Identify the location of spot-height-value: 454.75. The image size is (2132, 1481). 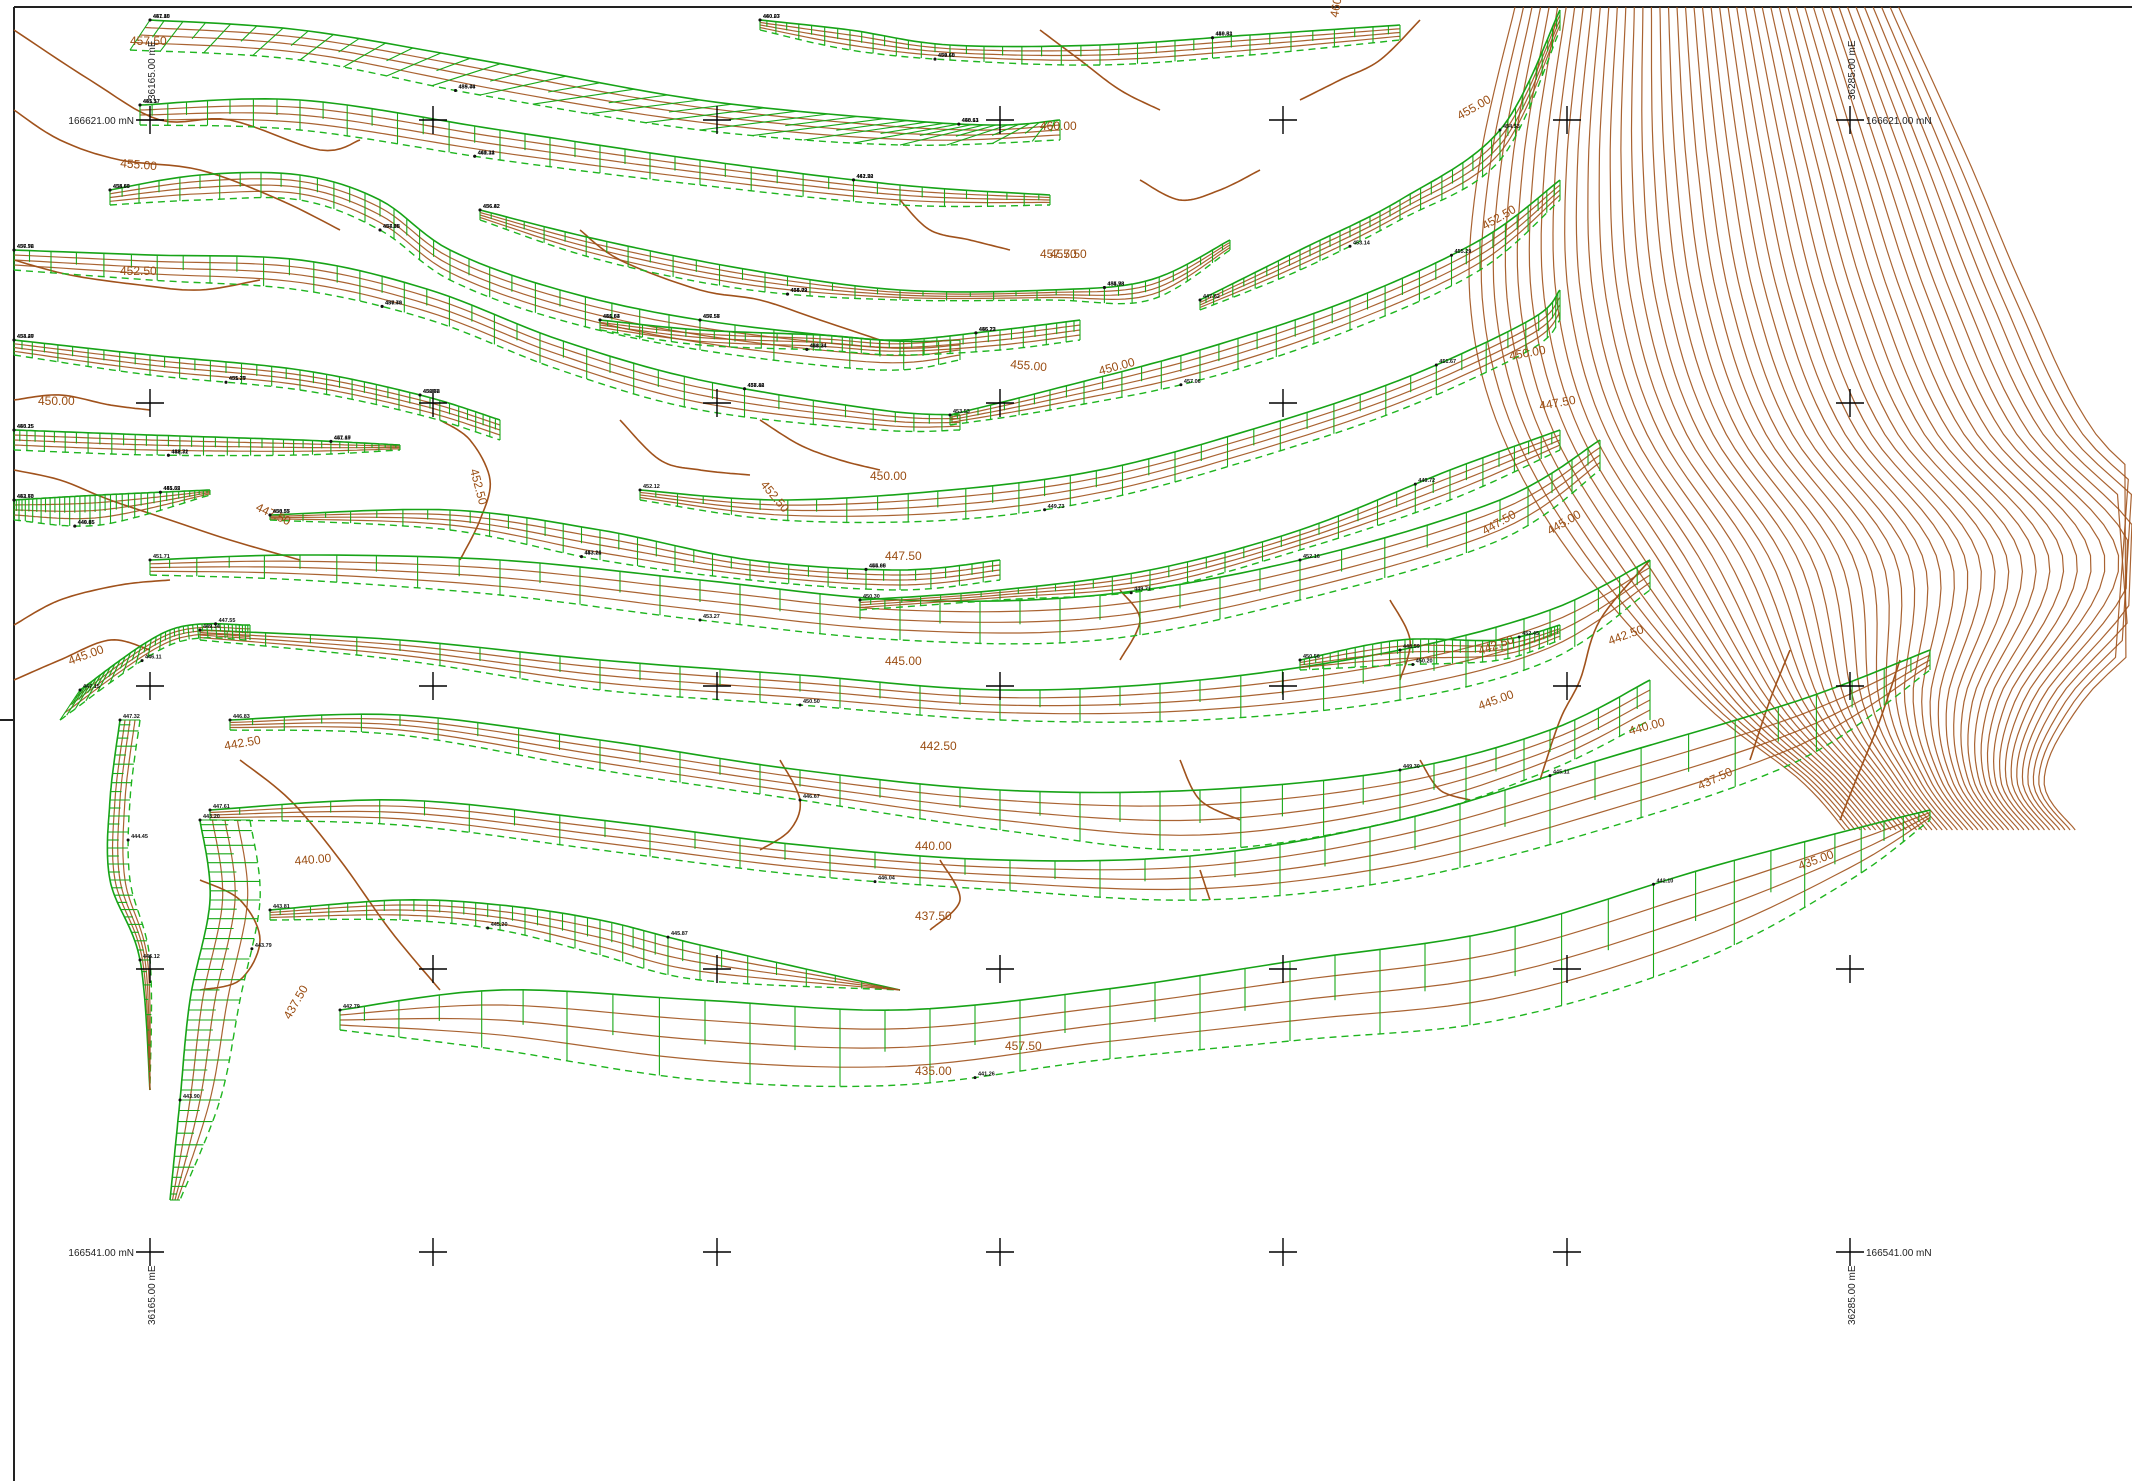
(391, 227).